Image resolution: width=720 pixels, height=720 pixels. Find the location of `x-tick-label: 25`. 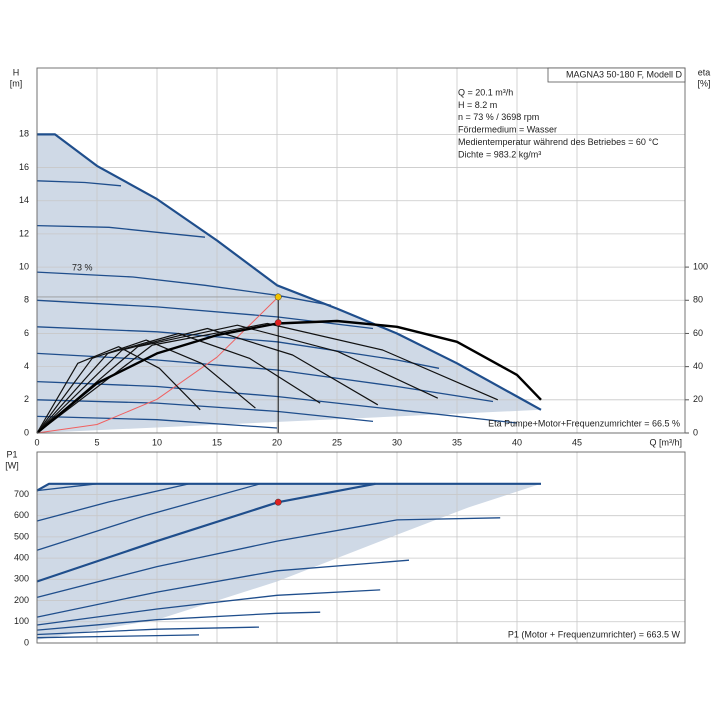

x-tick-label: 25 is located at coordinates (337, 442).